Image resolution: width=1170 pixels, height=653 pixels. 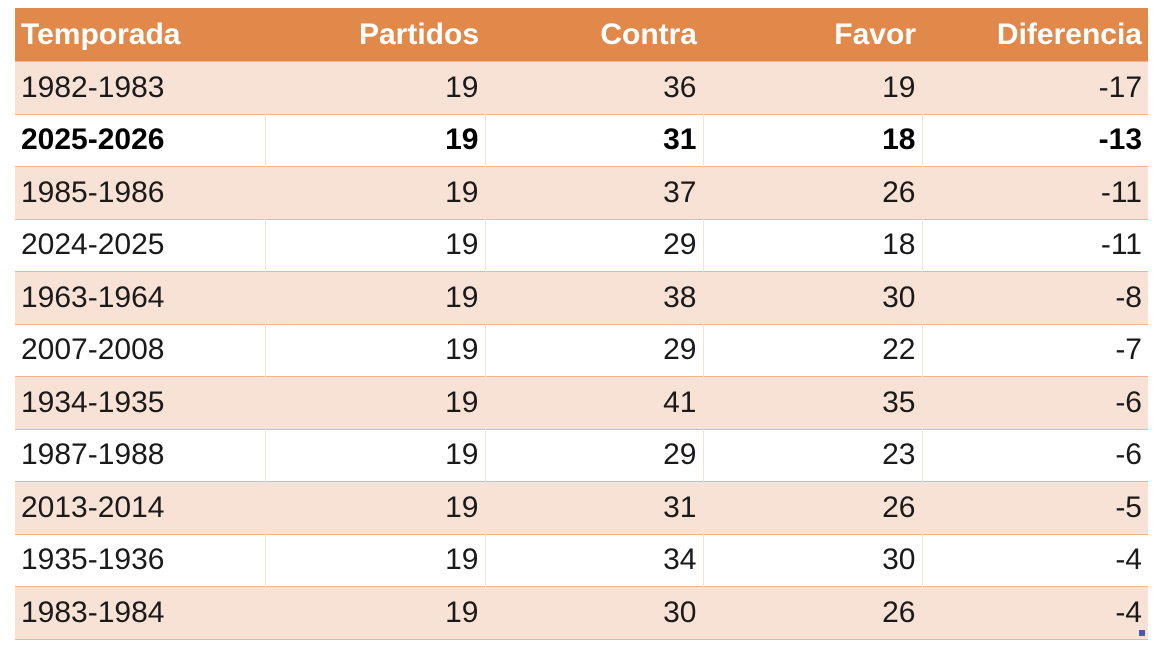 What do you see at coordinates (593, 297) in the screenshot?
I see `number-cell: 38` at bounding box center [593, 297].